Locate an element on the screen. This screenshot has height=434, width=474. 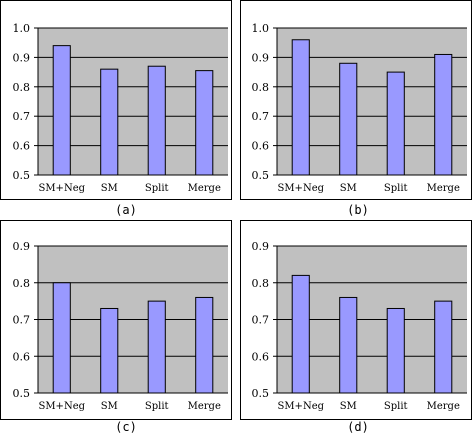
xtick-label-c-2: Split is located at coordinates (157, 406).